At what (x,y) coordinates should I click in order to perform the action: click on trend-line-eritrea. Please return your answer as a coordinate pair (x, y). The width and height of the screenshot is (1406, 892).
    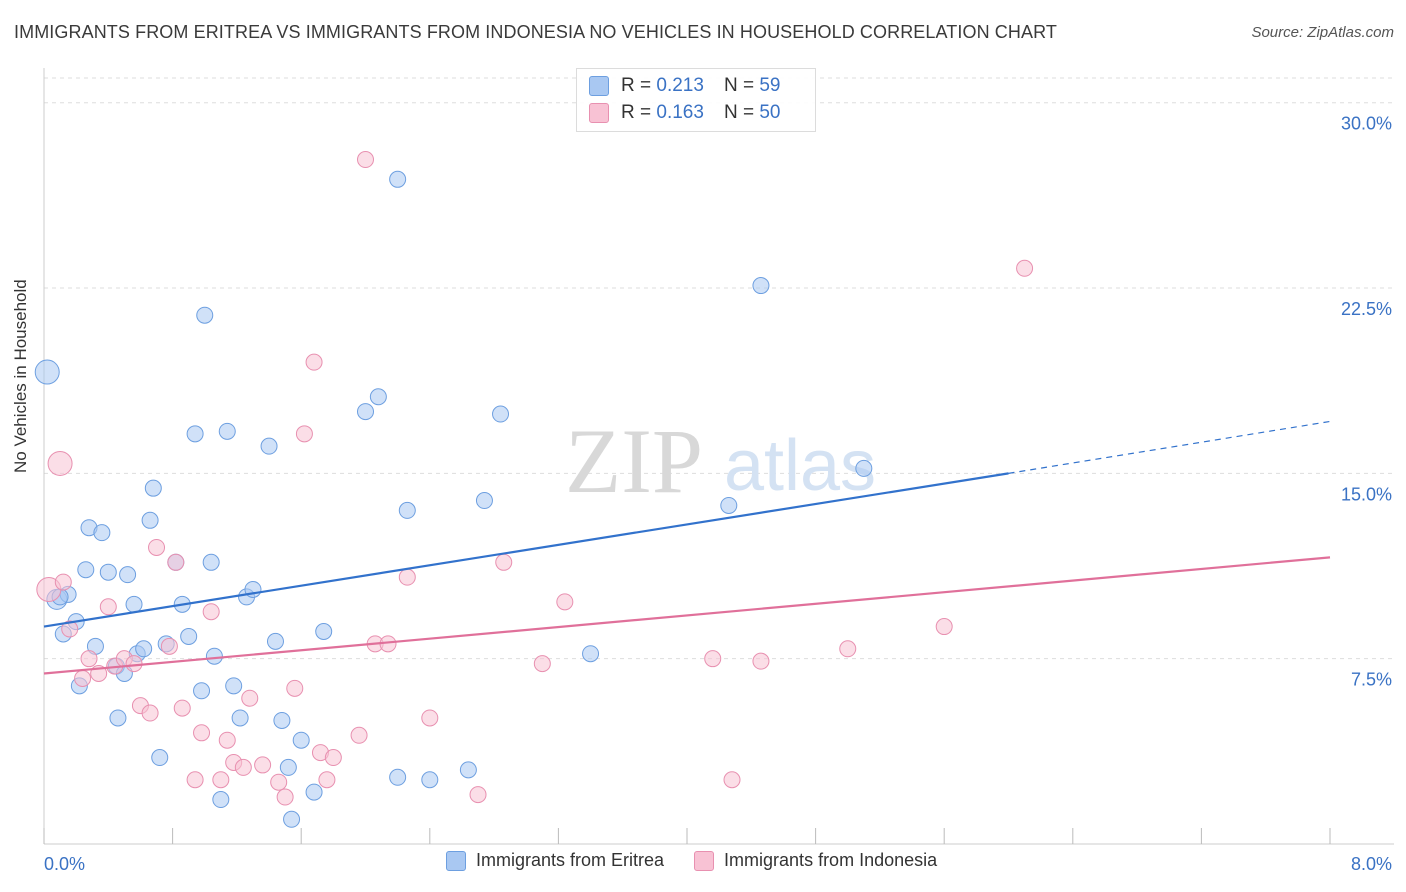
    Looking at the image, I should click on (526, 550).